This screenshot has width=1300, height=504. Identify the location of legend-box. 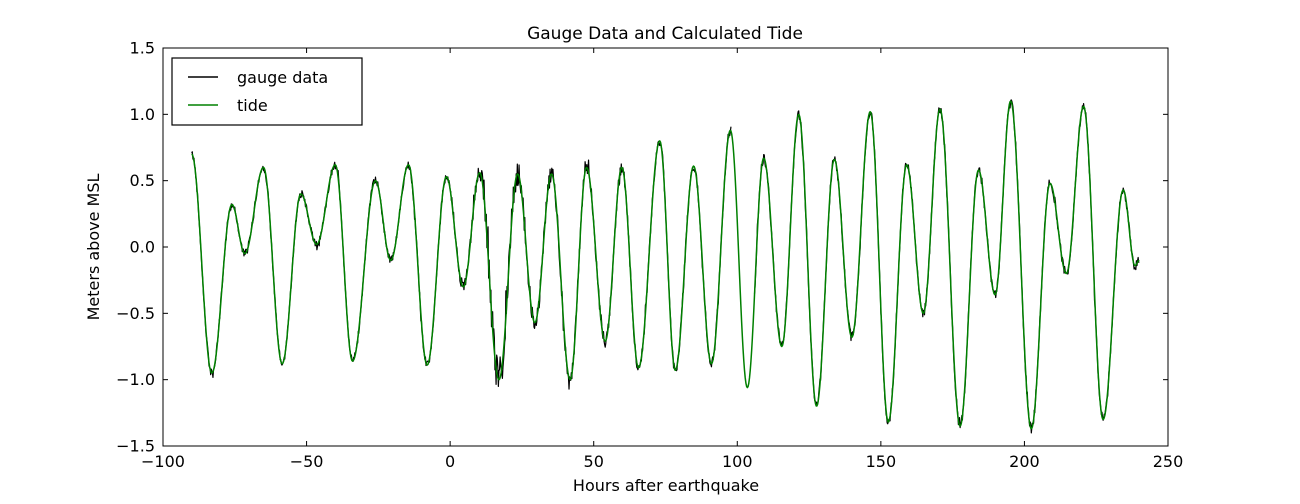
(267, 91).